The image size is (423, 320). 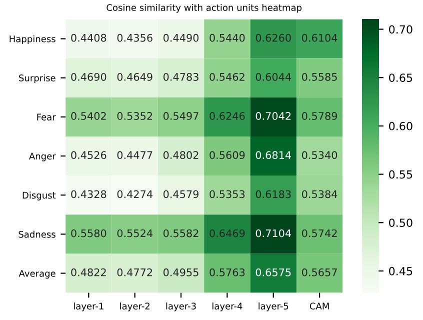 I want to click on data-label: 0.6246, so click(x=227, y=116).